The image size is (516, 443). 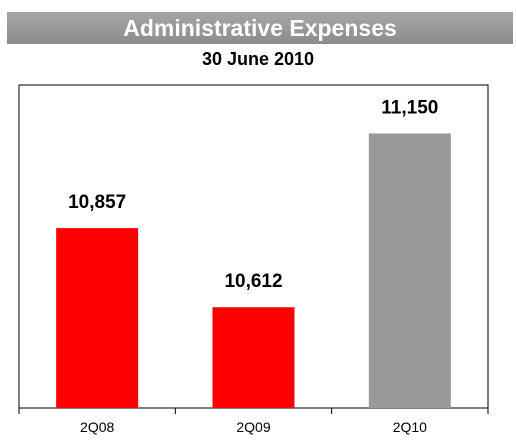 I want to click on data-label-2Q08: 10,857, so click(x=97, y=202).